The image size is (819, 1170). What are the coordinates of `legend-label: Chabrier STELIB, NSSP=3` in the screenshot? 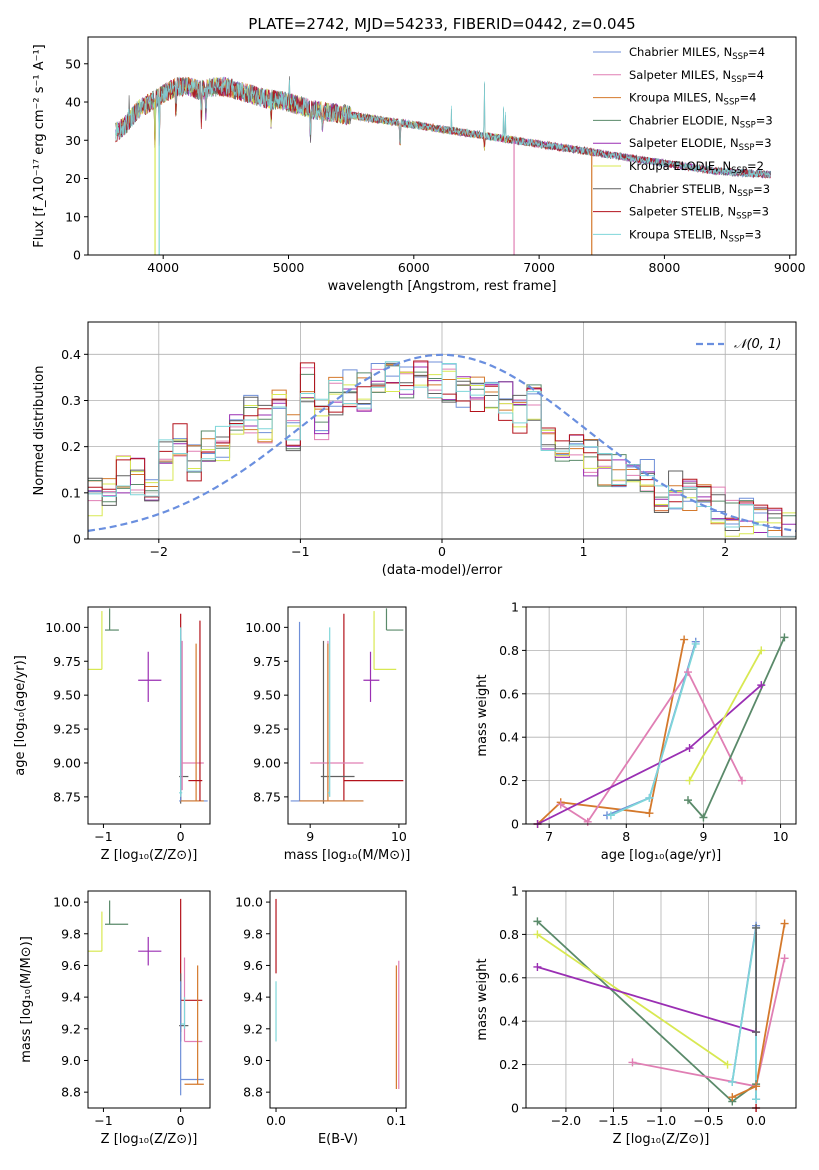 It's located at (699, 190).